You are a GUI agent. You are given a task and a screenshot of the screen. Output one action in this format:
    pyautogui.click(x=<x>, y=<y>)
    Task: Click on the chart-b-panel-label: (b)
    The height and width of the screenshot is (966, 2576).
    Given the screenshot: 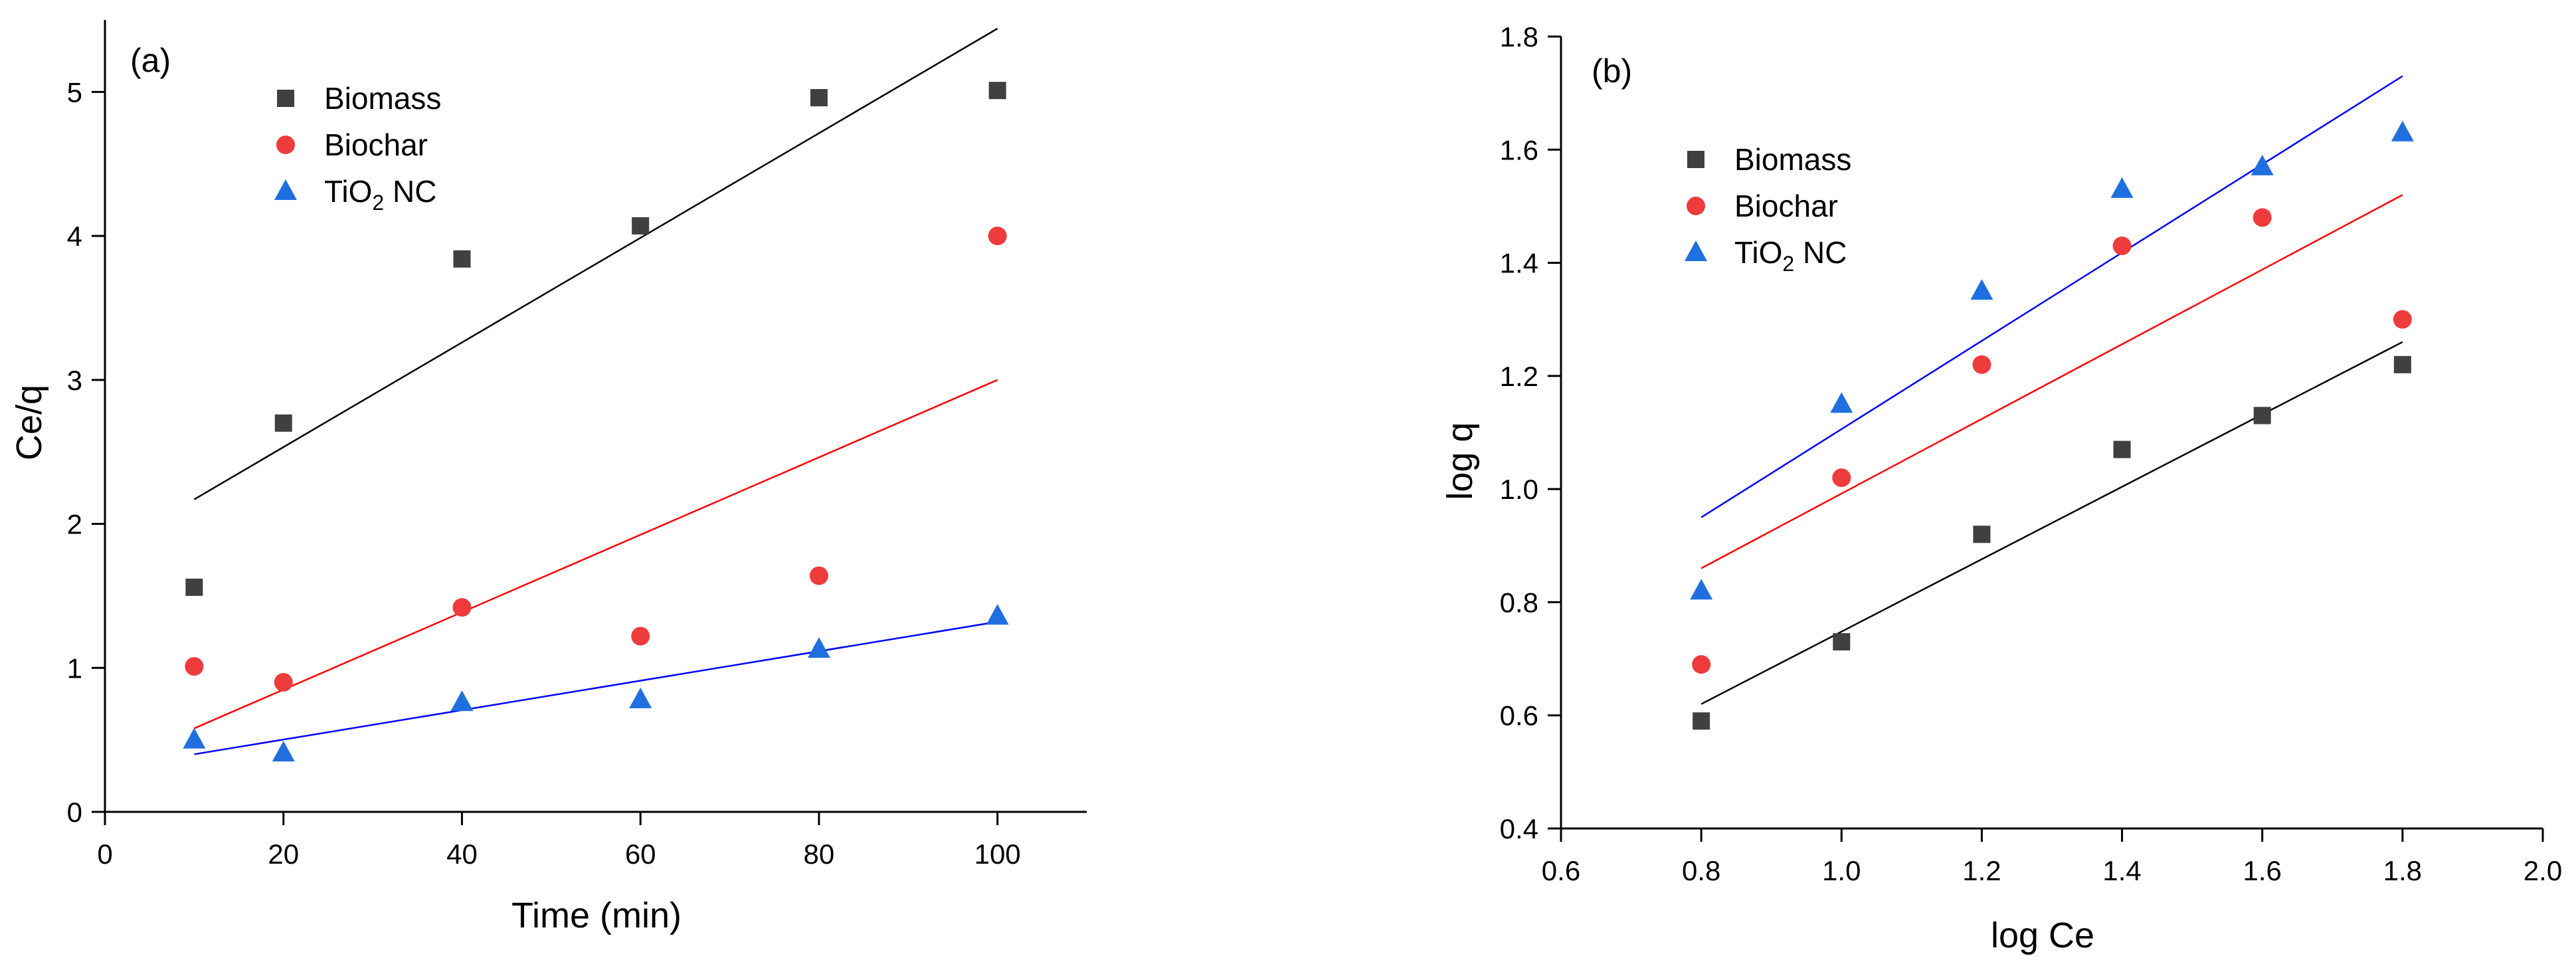 What is the action you would take?
    pyautogui.click(x=1612, y=71)
    